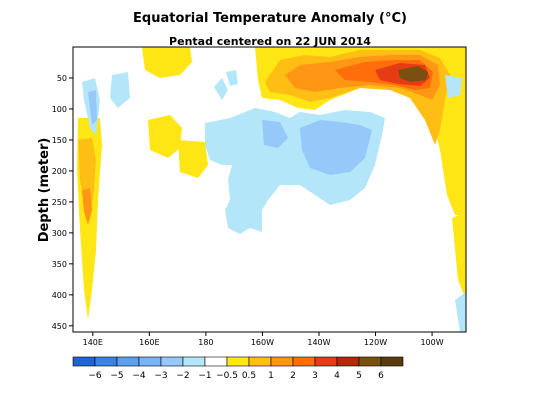 The height and width of the screenshot is (405, 540). What do you see at coordinates (44, 190) in the screenshot?
I see `y-axis-label: Depth (meter)` at bounding box center [44, 190].